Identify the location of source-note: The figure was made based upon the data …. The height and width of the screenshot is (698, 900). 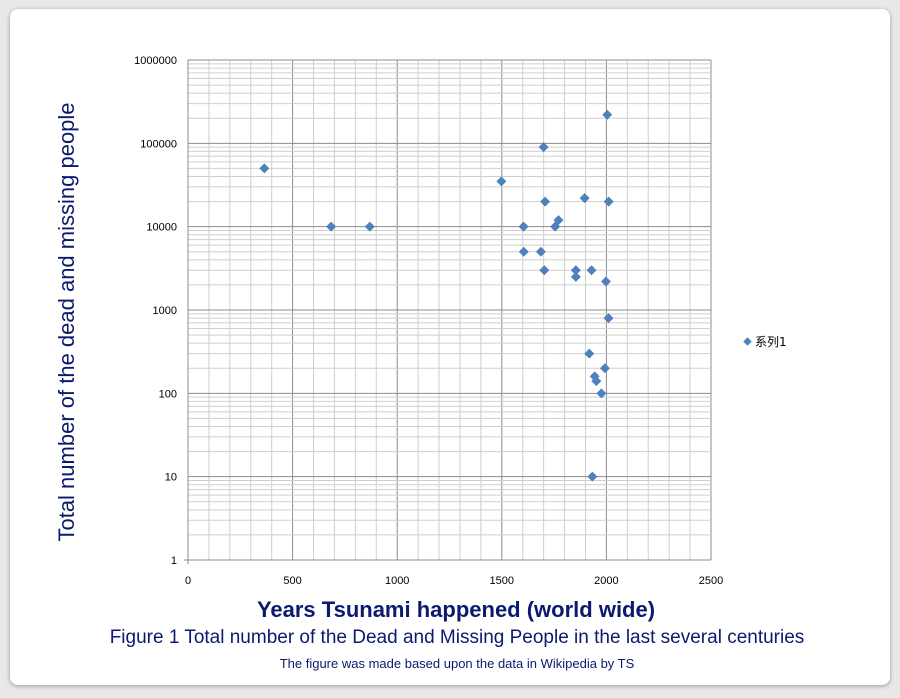
(457, 663).